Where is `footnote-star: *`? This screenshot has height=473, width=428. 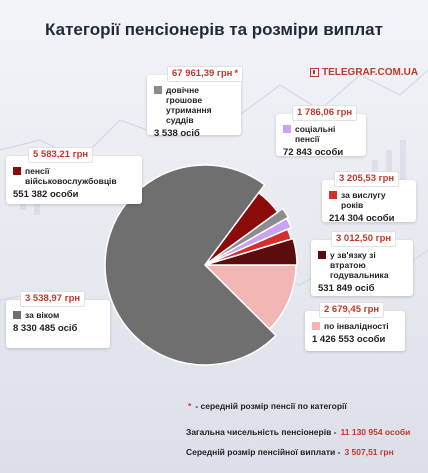
footnote-star: * is located at coordinates (190, 406).